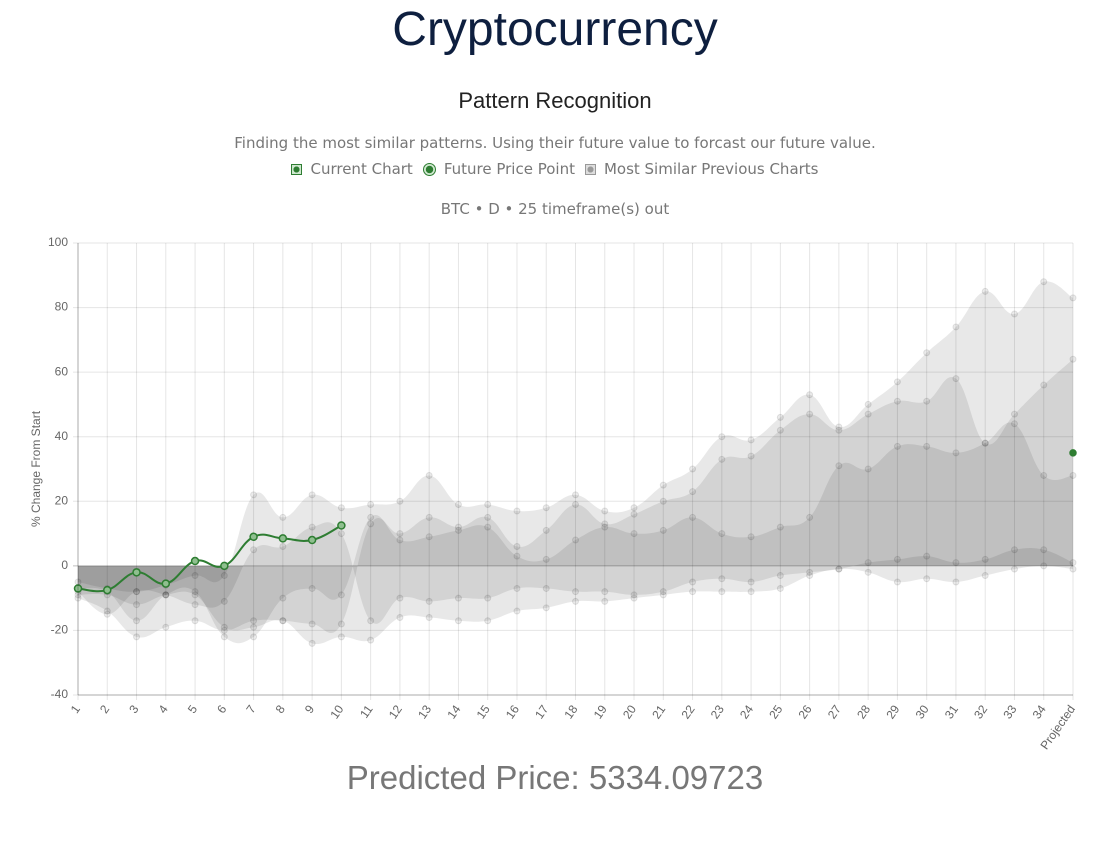 This screenshot has height=850, width=1110. Describe the element at coordinates (555, 209) in the screenshot. I see `chart-title: BTC • D • 25 timeframe(s) out` at that location.